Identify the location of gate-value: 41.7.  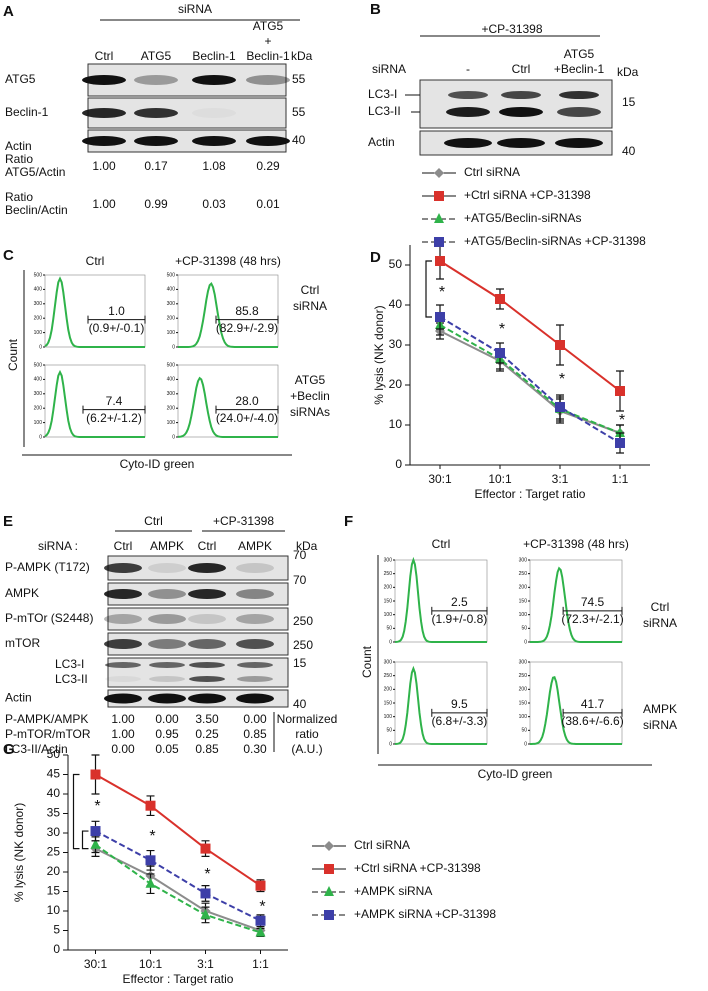
(593, 704).